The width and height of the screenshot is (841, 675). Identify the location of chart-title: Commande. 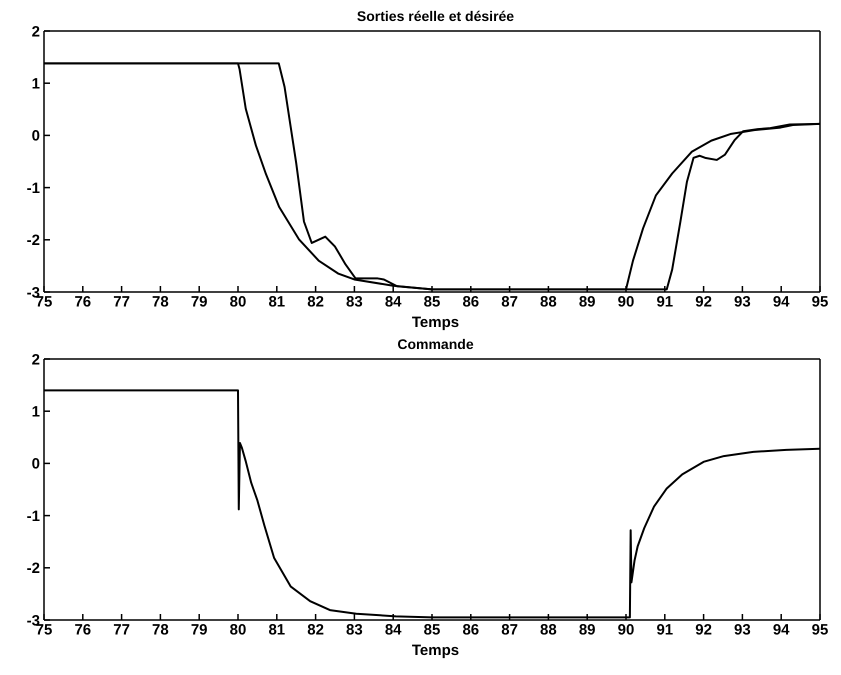
(435, 344).